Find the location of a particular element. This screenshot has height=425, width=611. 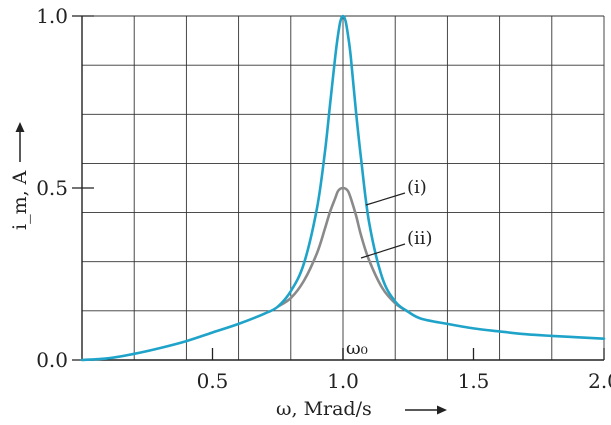

series-label-ii-leader is located at coordinates (383, 251).